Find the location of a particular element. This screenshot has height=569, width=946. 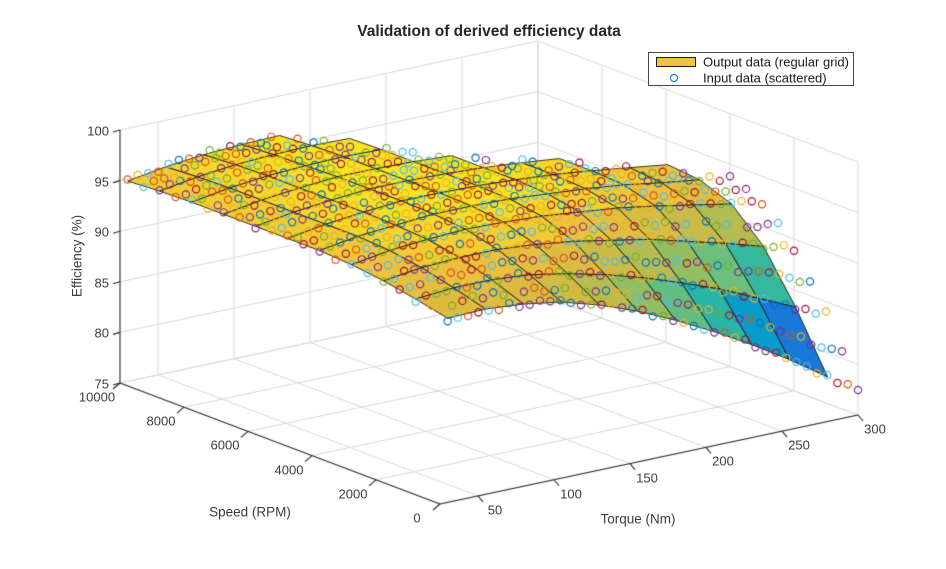

z-tick-label: 75 is located at coordinates (101, 384).